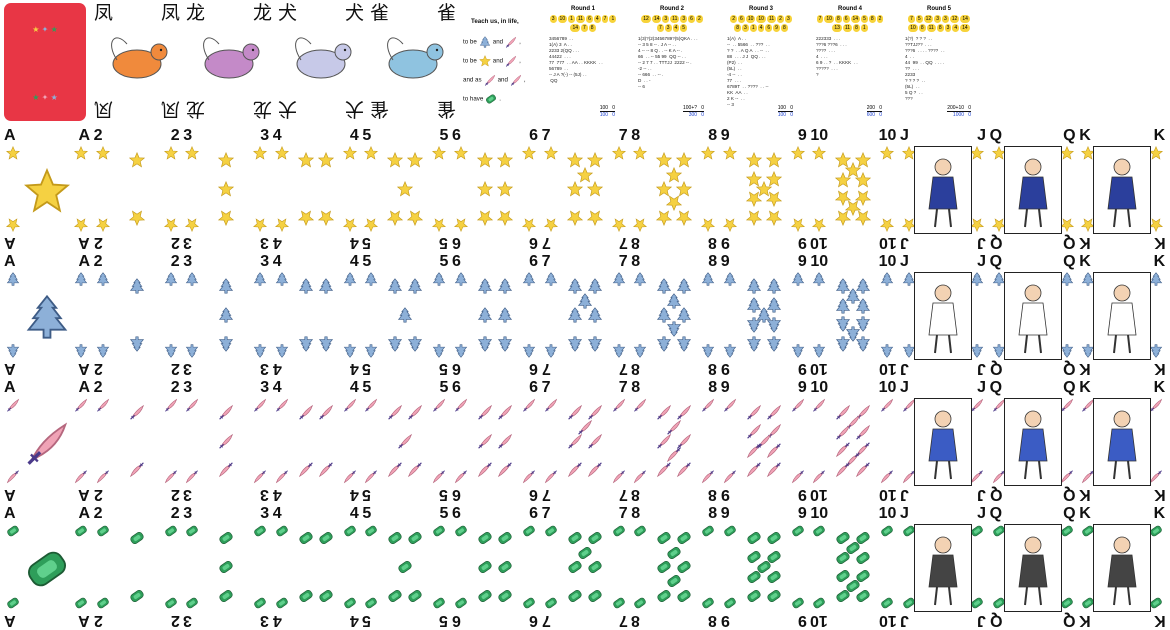 Image resolution: width=1170 pixels, height=630 pixels. I want to click on card-feather-Q: Q Q Q Q, so click(1033, 441).